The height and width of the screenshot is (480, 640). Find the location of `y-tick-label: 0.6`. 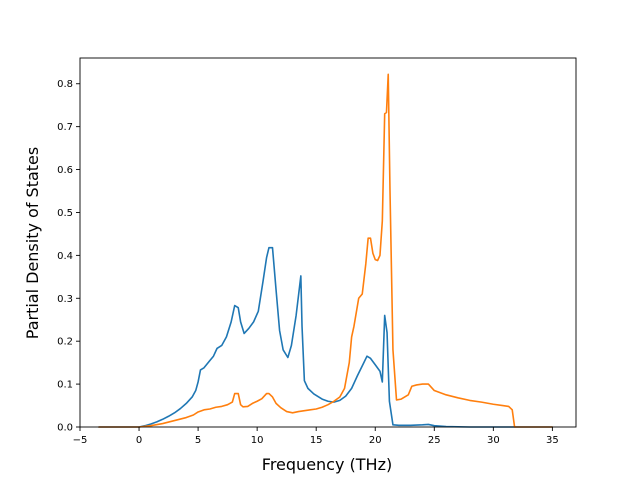

y-tick-label: 0.6 is located at coordinates (65, 170).